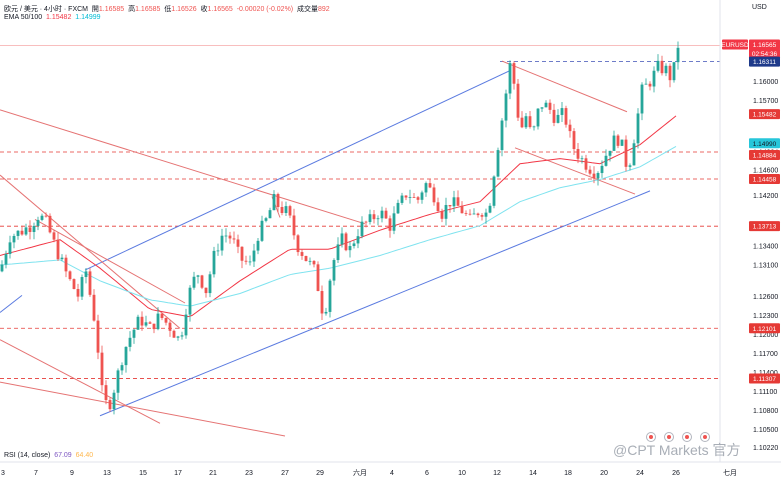 Image resolution: width=781 pixels, height=482 pixels. What do you see at coordinates (178, 473) in the screenshot?
I see `date-tick-label: 17` at bounding box center [178, 473].